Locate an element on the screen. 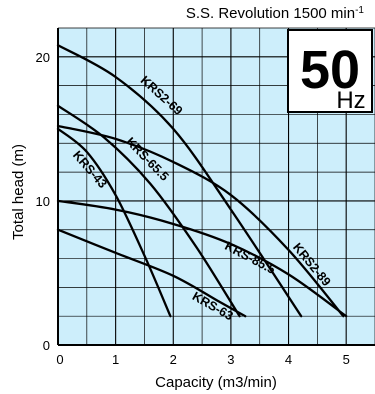 This screenshot has height=394, width=375. x-tick-label: 4 is located at coordinates (288, 359).